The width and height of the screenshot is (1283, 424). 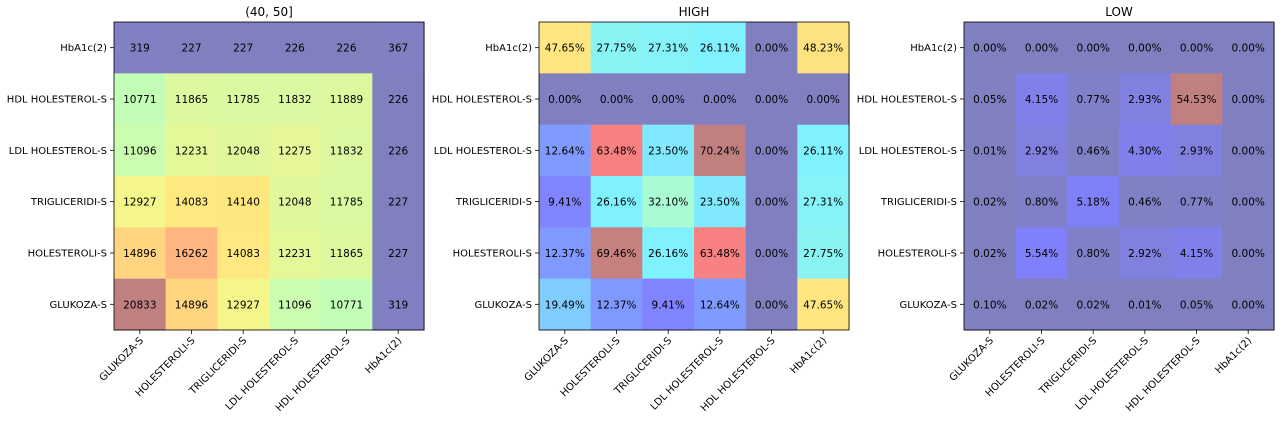 I want to click on y-tick-label-ldl-holesterol-s: LDL HOLESTEROL-S, so click(x=483, y=151).